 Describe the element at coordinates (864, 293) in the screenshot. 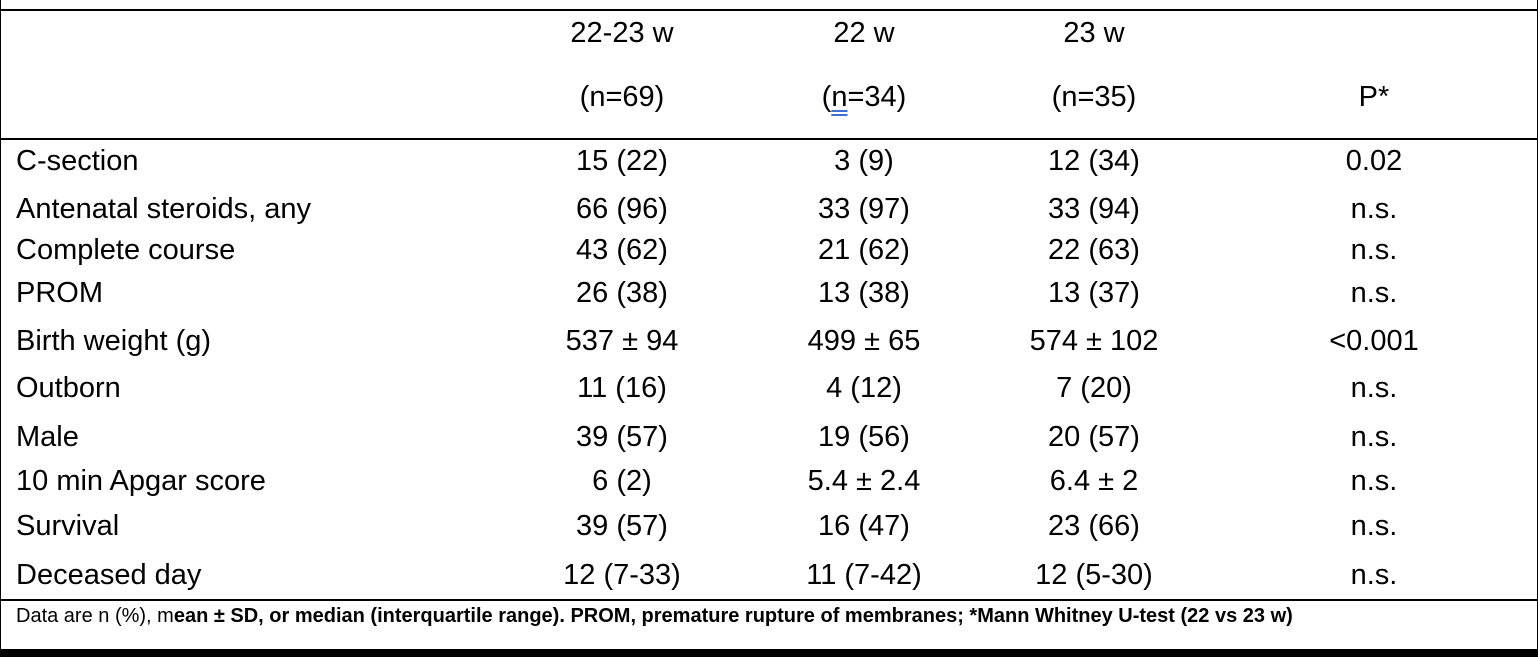

I see `cell-22w: 13 (38)` at that location.